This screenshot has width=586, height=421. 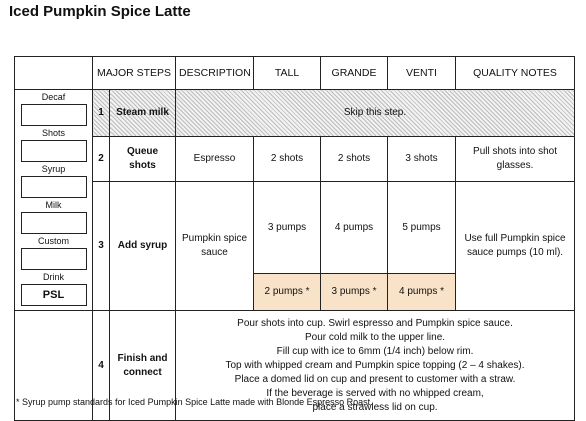 What do you see at coordinates (215, 159) in the screenshot?
I see `desc-espresso: Espresso` at bounding box center [215, 159].